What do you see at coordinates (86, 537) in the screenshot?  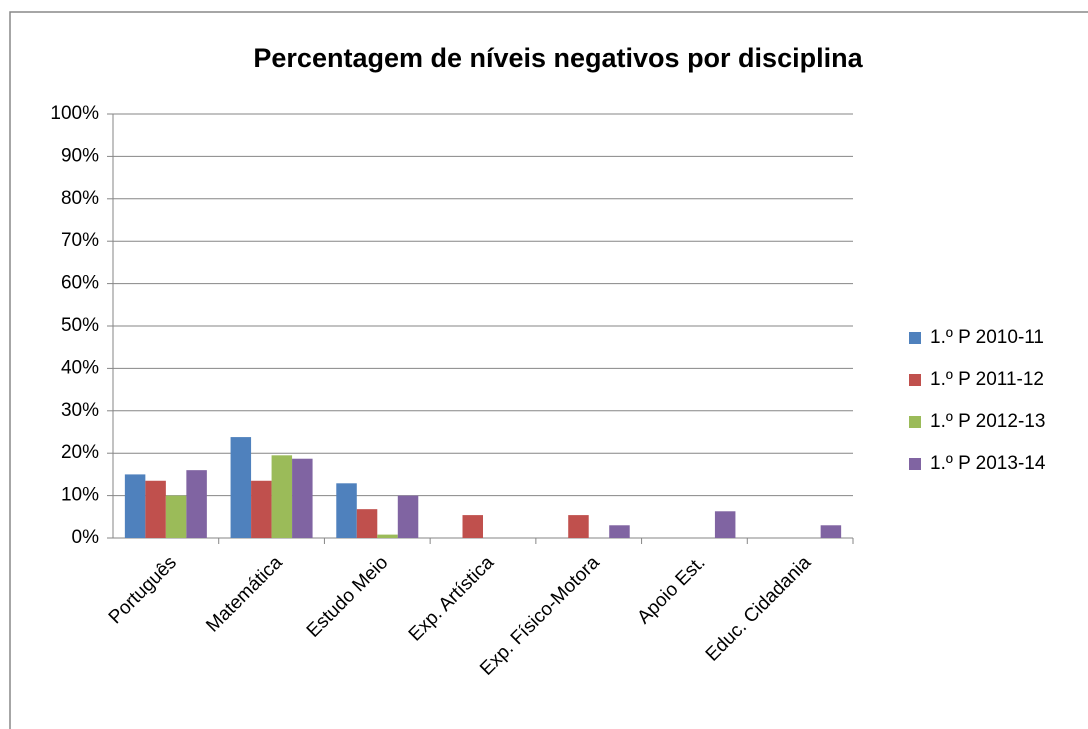 I see `y-tick-label: 0%` at bounding box center [86, 537].